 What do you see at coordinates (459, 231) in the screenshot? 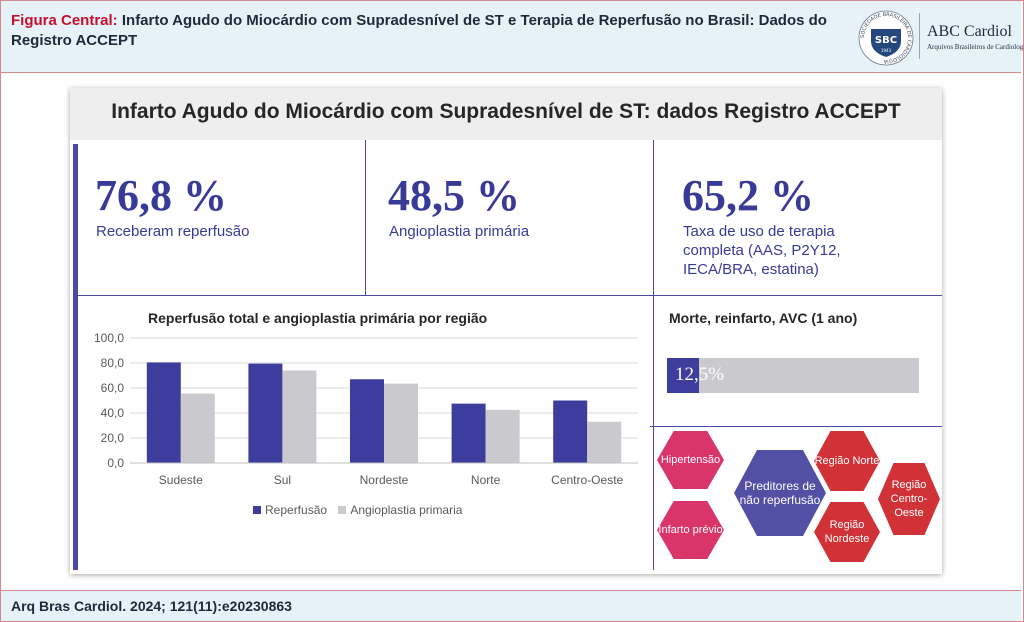
I see `stat-angioplasty-label: Angioplastia primária` at bounding box center [459, 231].